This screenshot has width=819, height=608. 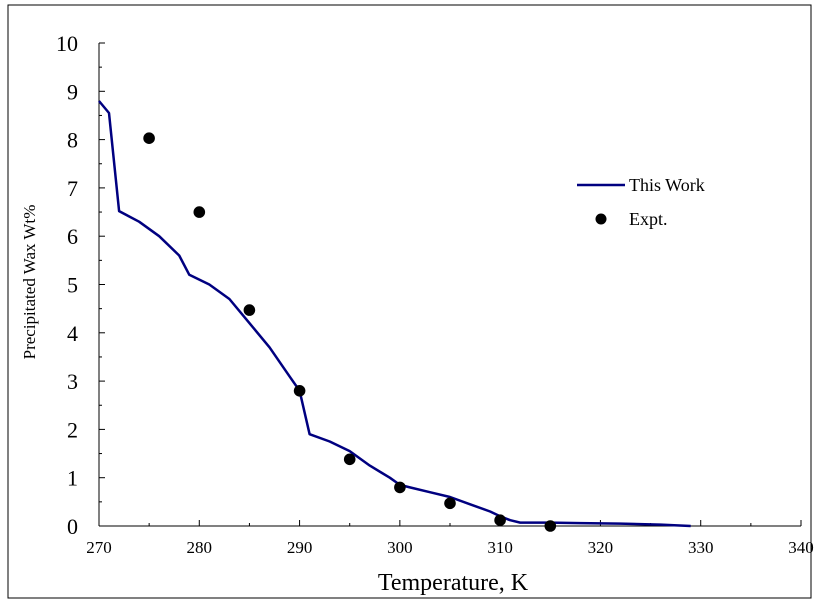 I want to click on legend-label-expt: Expt., so click(x=648, y=219).